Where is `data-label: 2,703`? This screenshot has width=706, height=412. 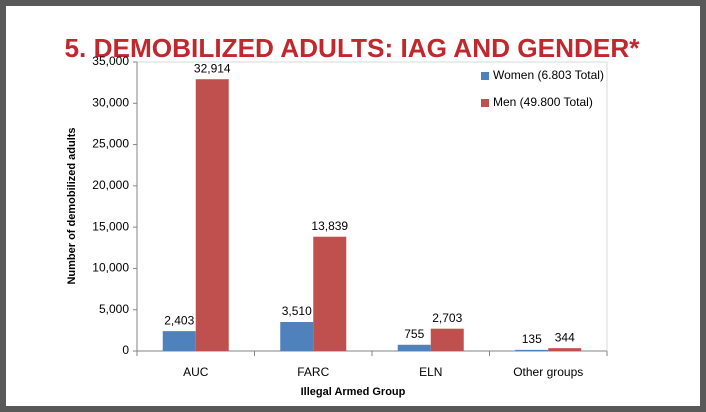
data-label: 2,703 is located at coordinates (447, 318).